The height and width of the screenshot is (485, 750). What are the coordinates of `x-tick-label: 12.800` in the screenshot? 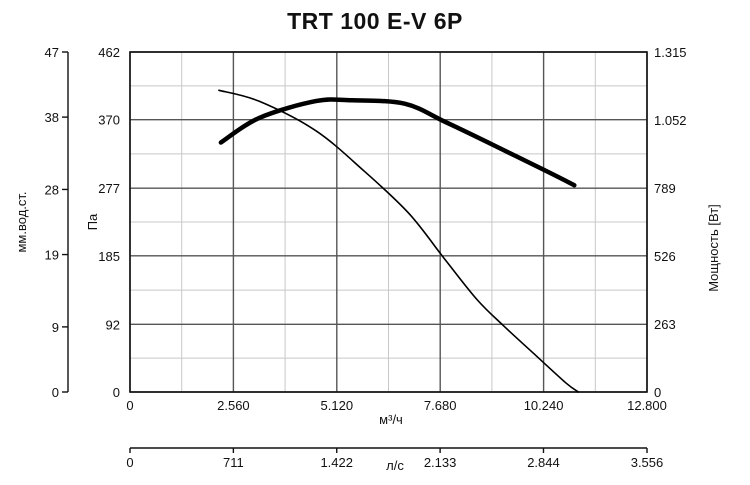 It's located at (647, 405).